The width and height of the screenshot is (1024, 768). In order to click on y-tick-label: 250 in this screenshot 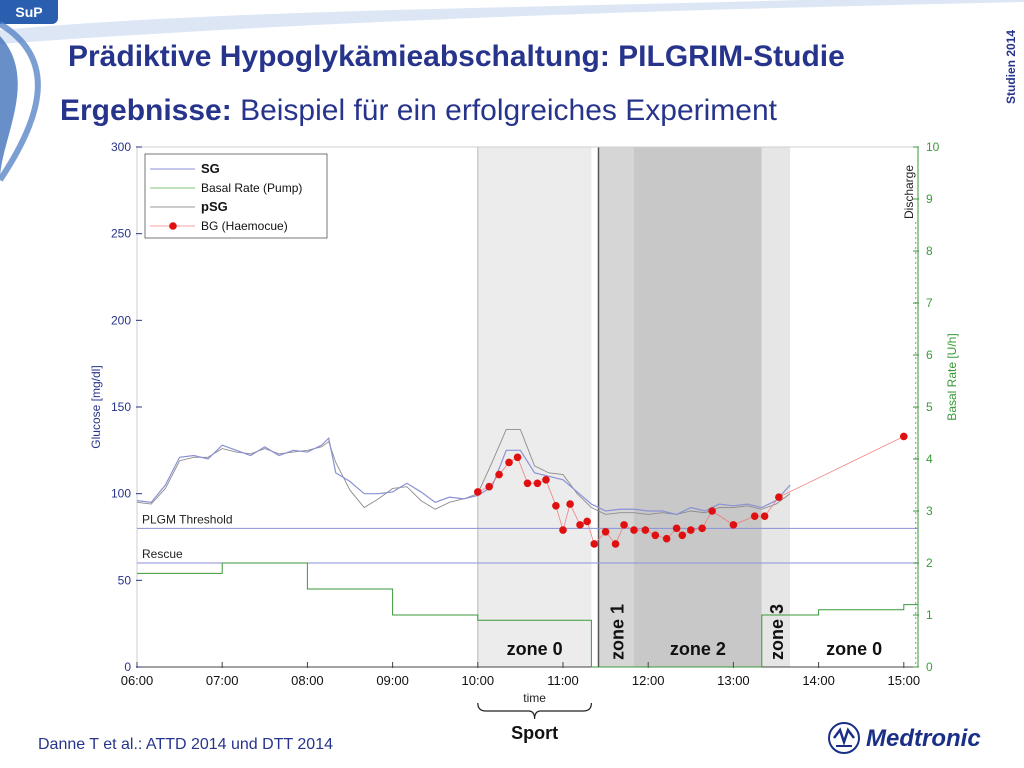, I will do `click(121, 234)`.